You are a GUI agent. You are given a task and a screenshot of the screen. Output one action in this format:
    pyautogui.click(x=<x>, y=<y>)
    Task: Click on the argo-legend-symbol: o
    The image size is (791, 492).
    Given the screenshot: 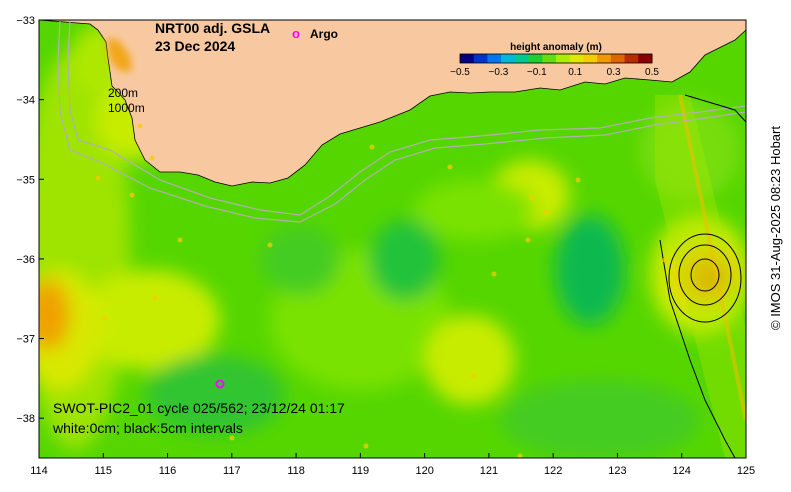 What is the action you would take?
    pyautogui.click(x=296, y=33)
    